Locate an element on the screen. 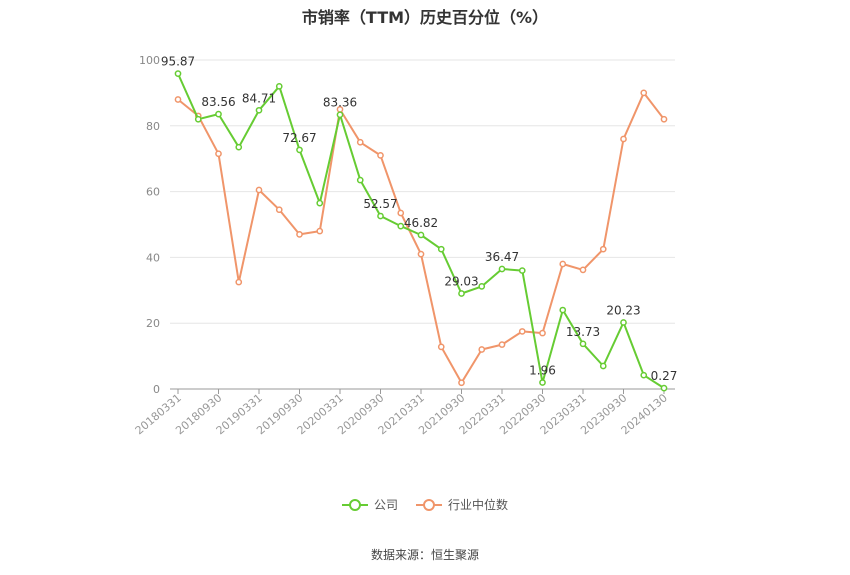 This screenshot has height=575, width=850. legend: 公司 行业中位数 is located at coordinates (425, 504).